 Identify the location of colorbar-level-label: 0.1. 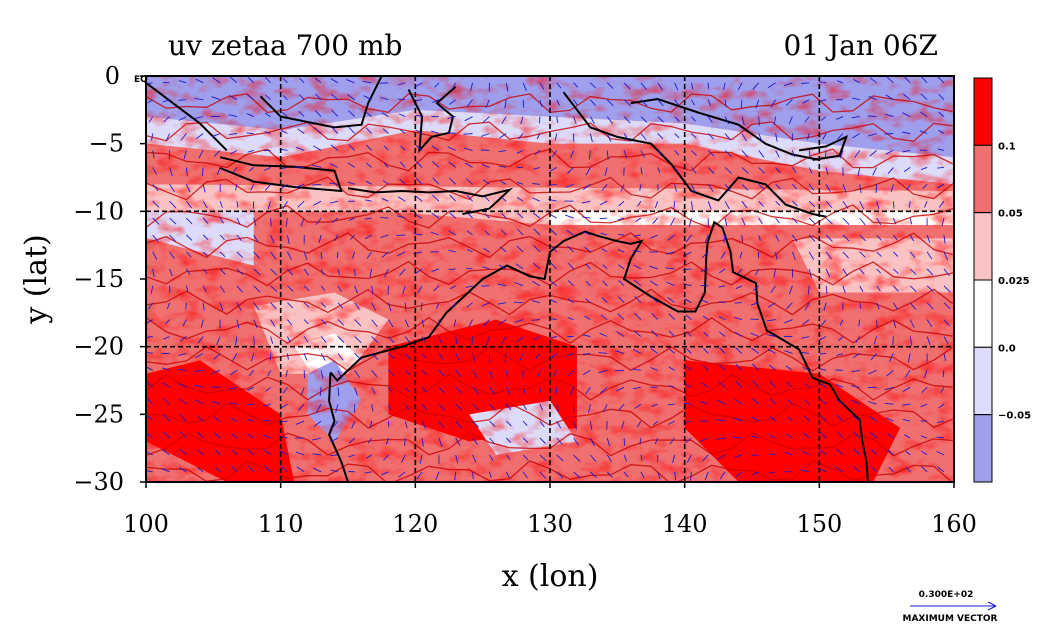
(1007, 146).